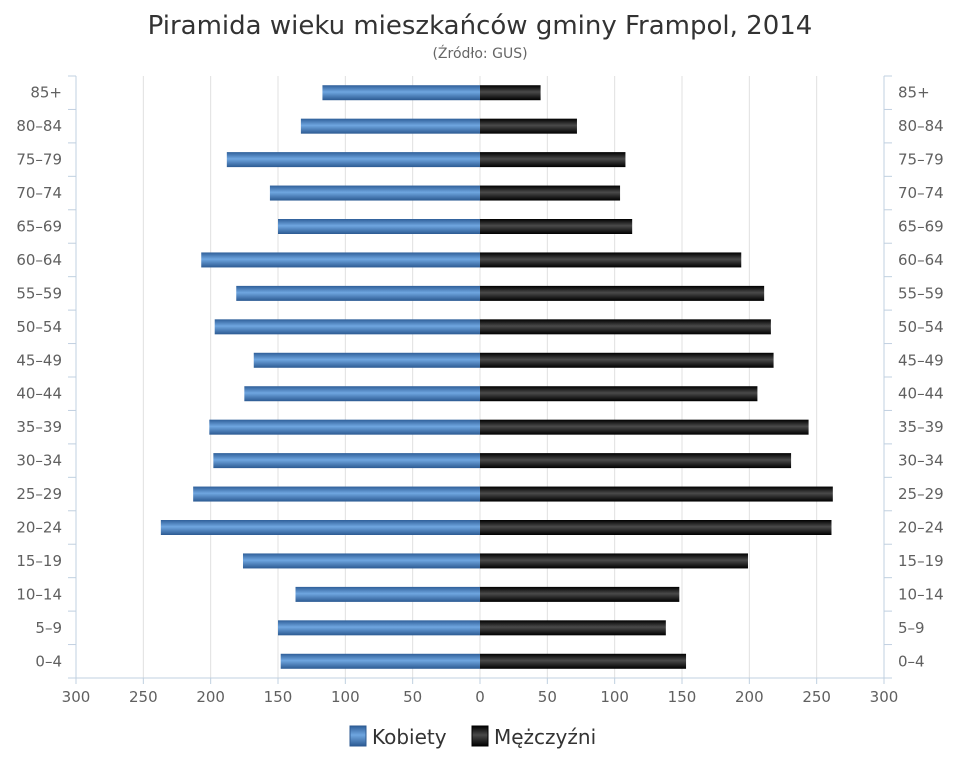 This screenshot has width=960, height=768. I want to click on chart-subtitle: (Źródło: GUS), so click(479, 53).